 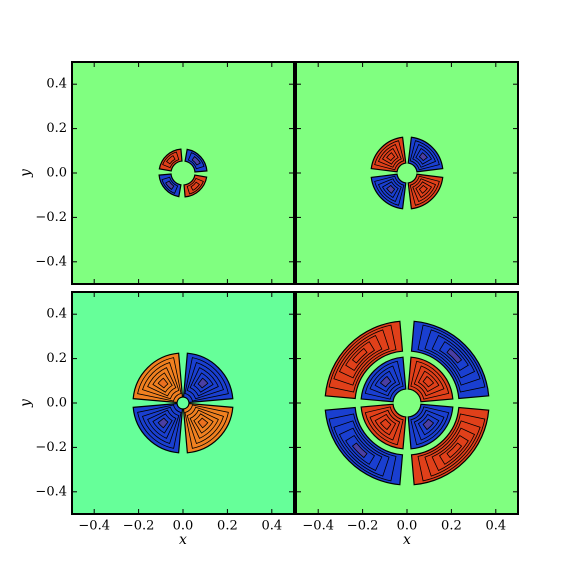 What do you see at coordinates (51, 447) in the screenshot?
I see `y-tick-label: −0.2` at bounding box center [51, 447].